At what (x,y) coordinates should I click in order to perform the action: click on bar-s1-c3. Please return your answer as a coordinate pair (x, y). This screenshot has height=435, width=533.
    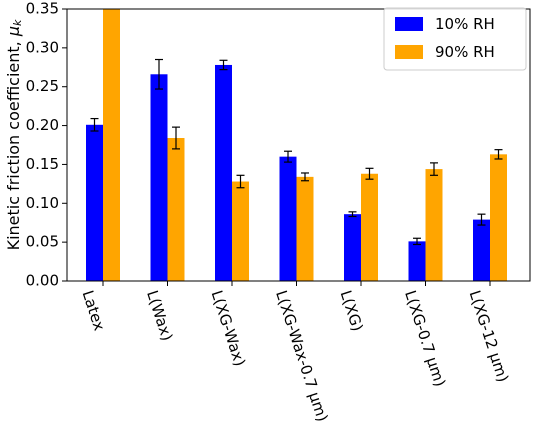
    Looking at the image, I should click on (305, 228).